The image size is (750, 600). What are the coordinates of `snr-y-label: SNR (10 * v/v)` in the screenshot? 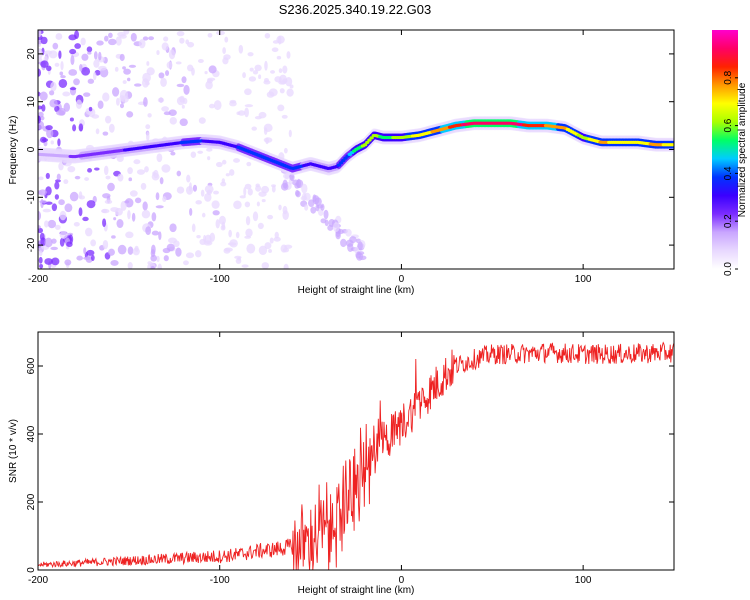 It's located at (13, 451).